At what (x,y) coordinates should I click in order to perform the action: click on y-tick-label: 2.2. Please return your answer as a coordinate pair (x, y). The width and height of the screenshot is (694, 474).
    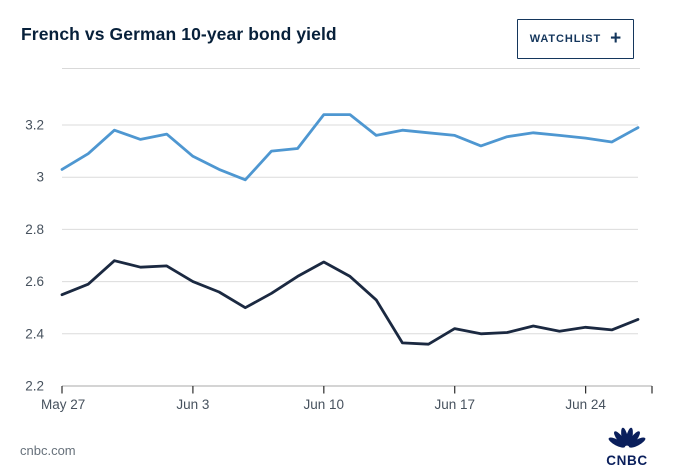
    Looking at the image, I should click on (34, 386).